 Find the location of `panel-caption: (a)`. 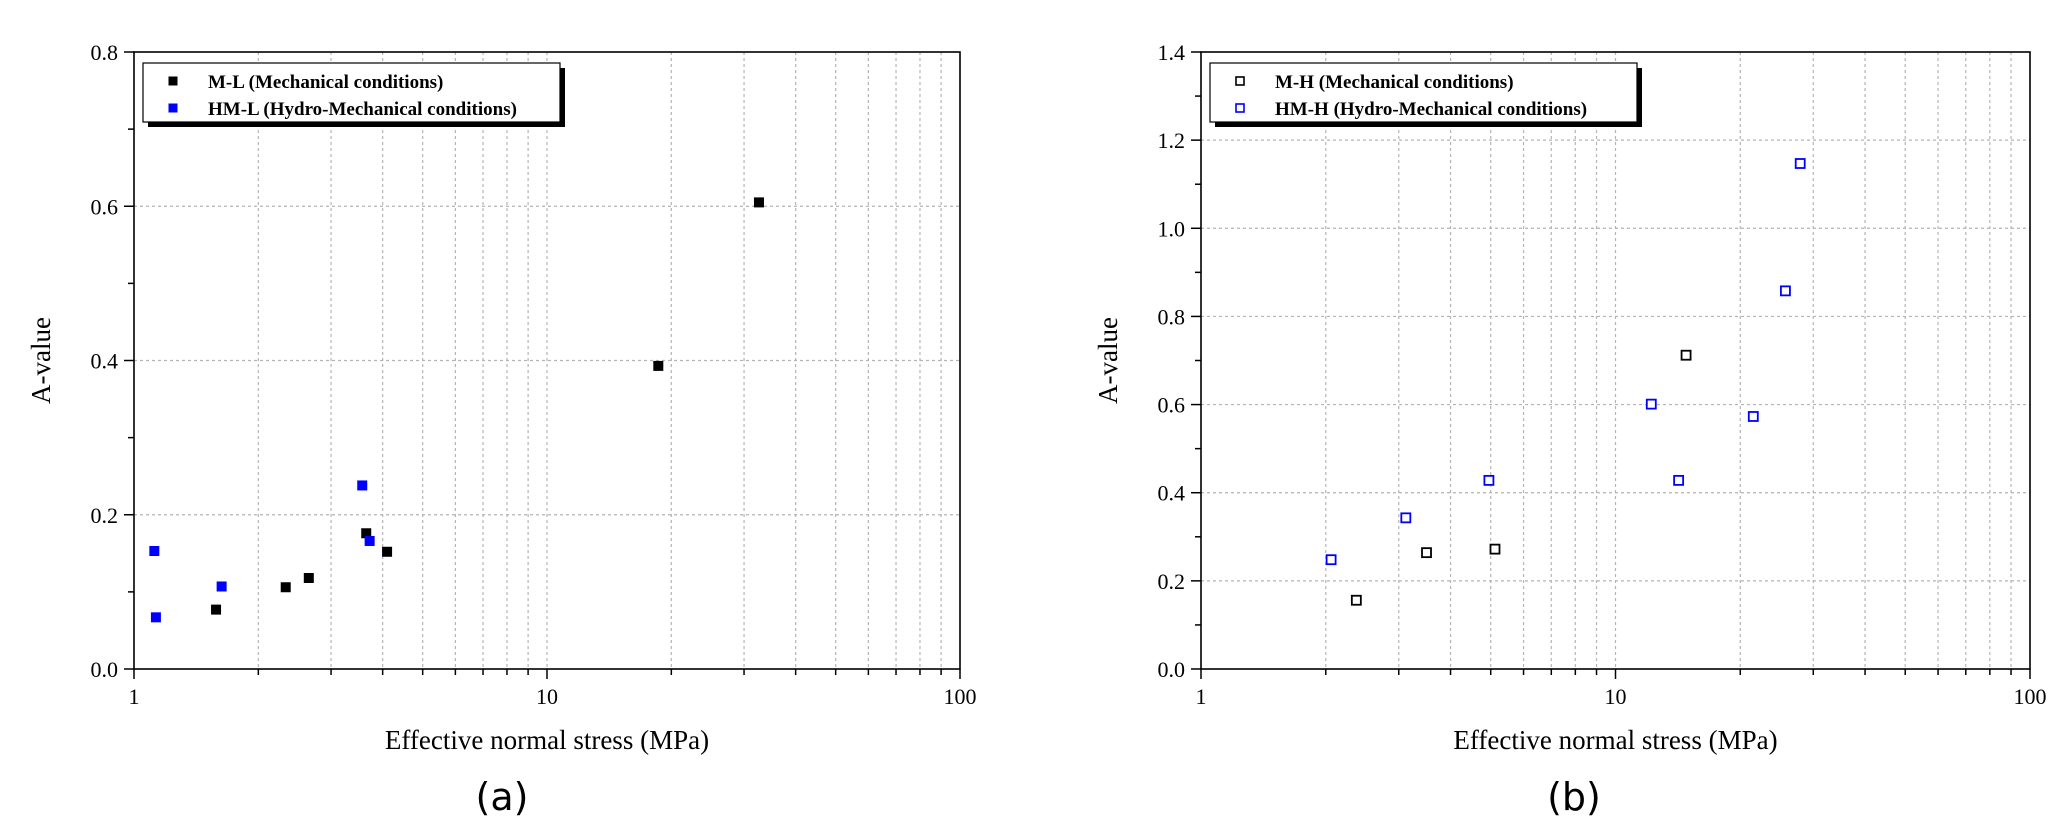

panel-caption: (a) is located at coordinates (502, 797).